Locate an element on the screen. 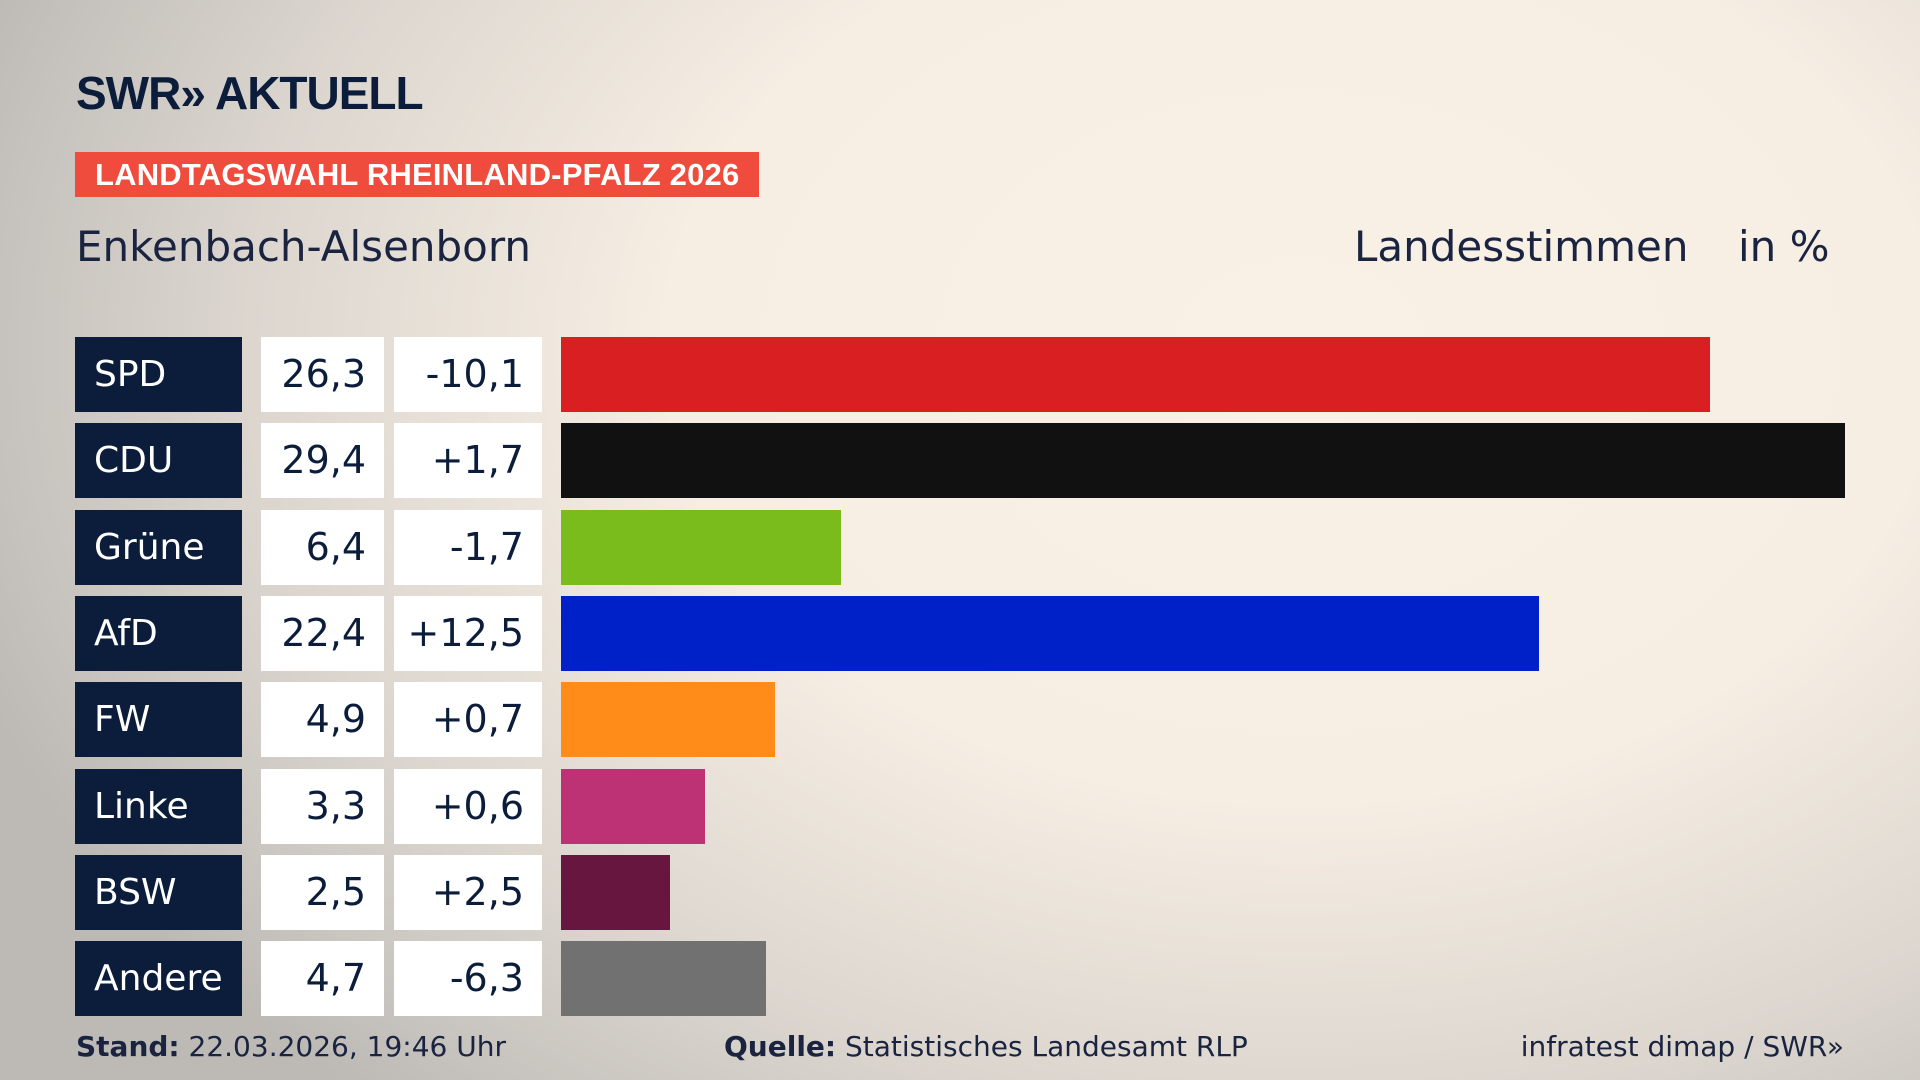 The height and width of the screenshot is (1080, 1920). diff-label: +1,7 is located at coordinates (468, 461).